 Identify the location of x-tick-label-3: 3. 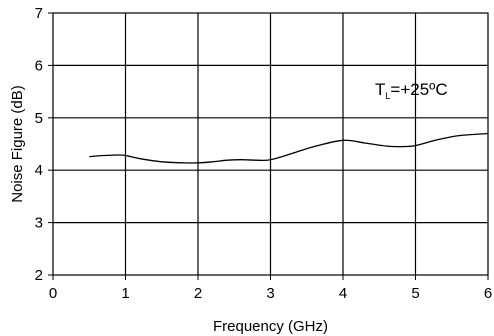
(270, 293).